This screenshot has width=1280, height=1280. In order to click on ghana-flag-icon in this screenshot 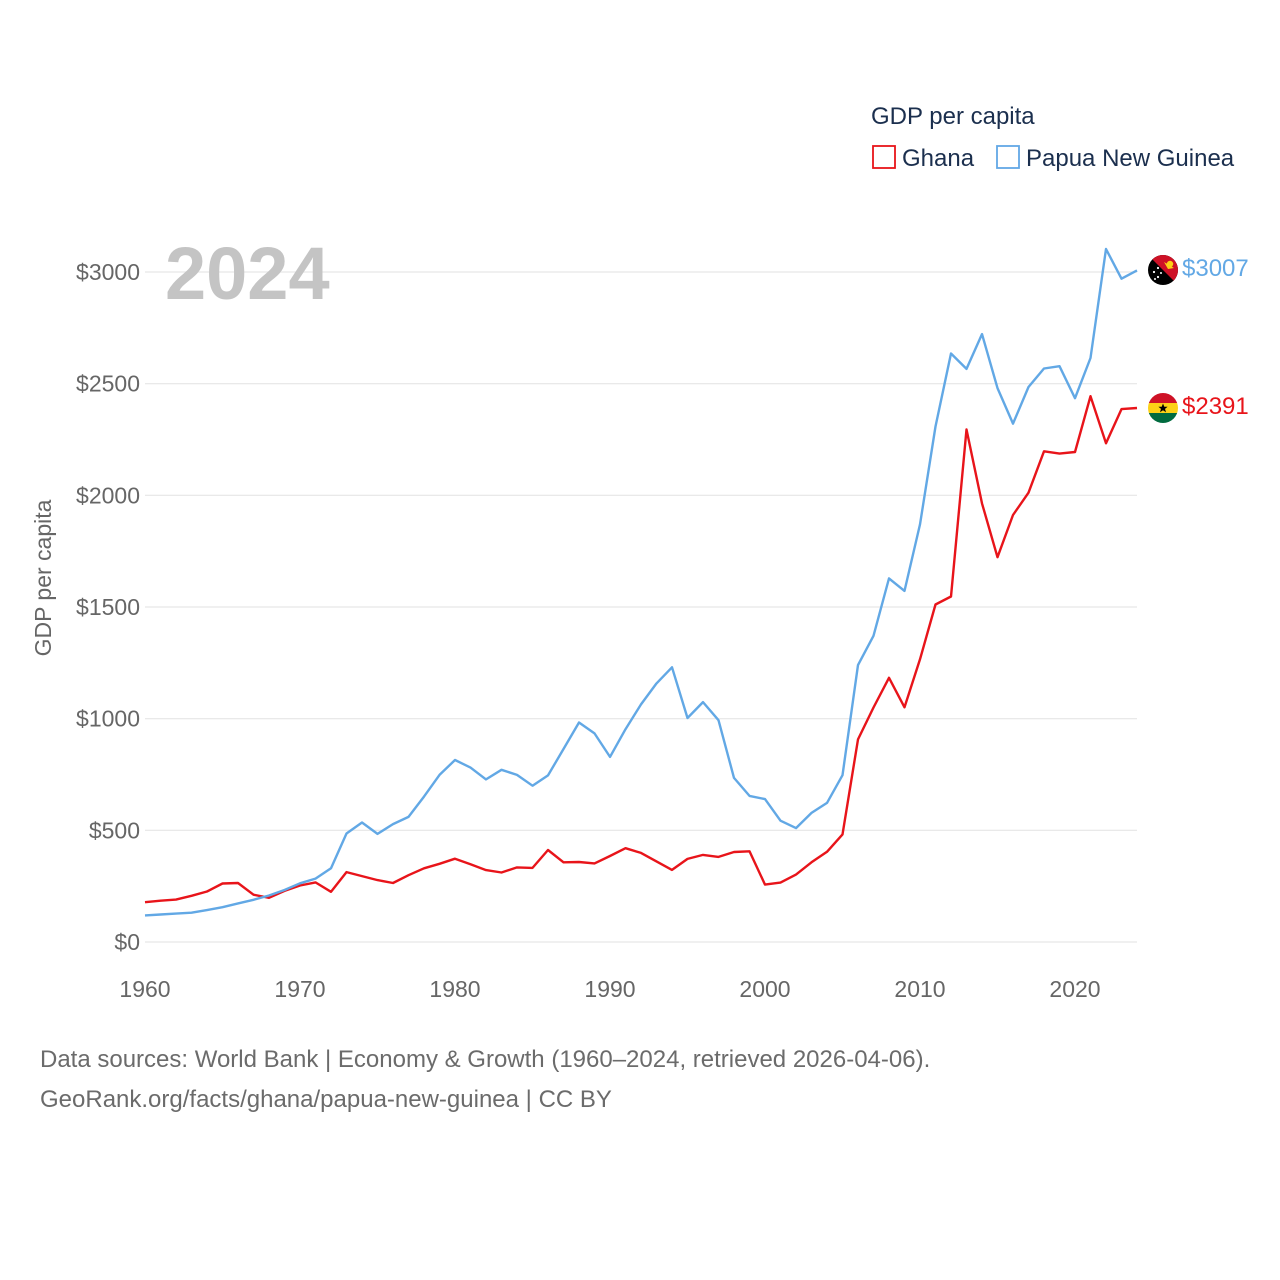, I will do `click(1163, 408)`.